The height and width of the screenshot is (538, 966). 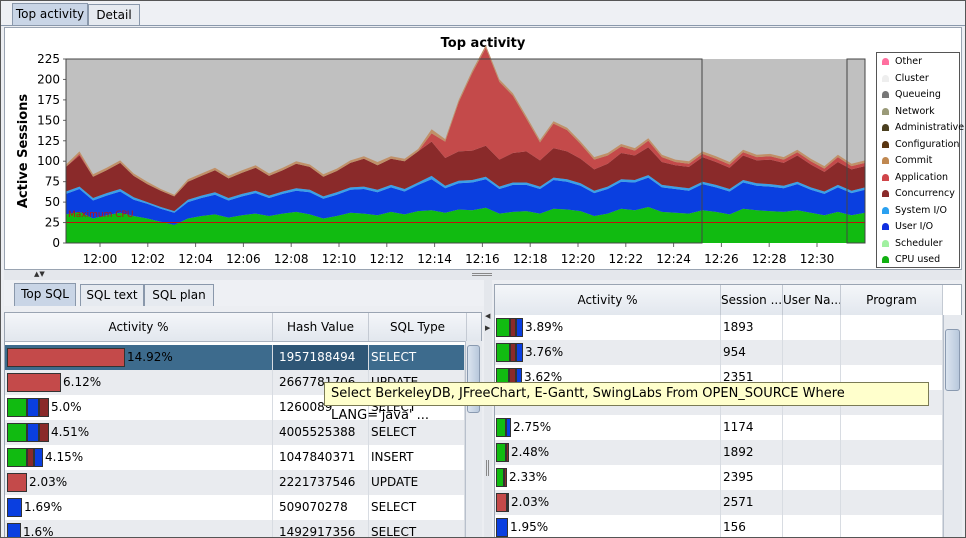 I want to click on x-tick-label: 12:24, so click(x=673, y=259).